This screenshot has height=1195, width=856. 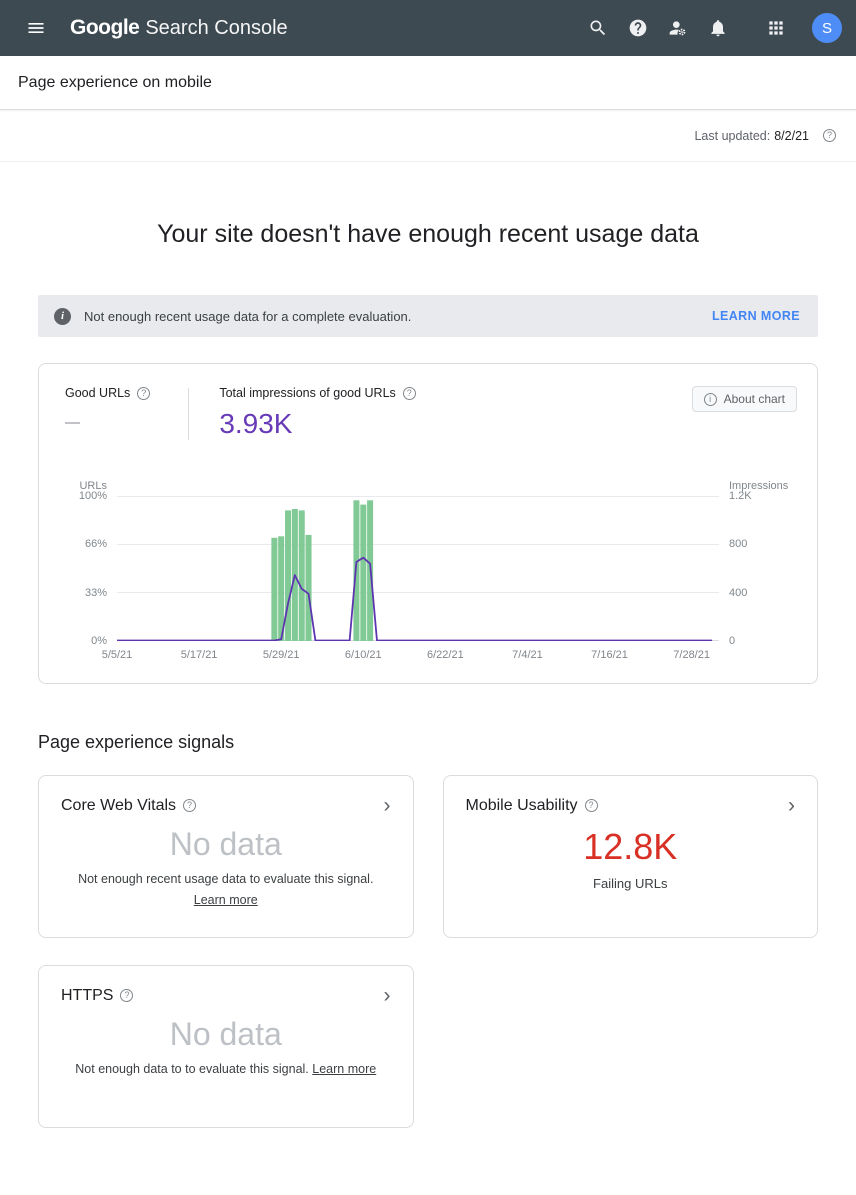 I want to click on axis-tick-label: 400, so click(x=738, y=592).